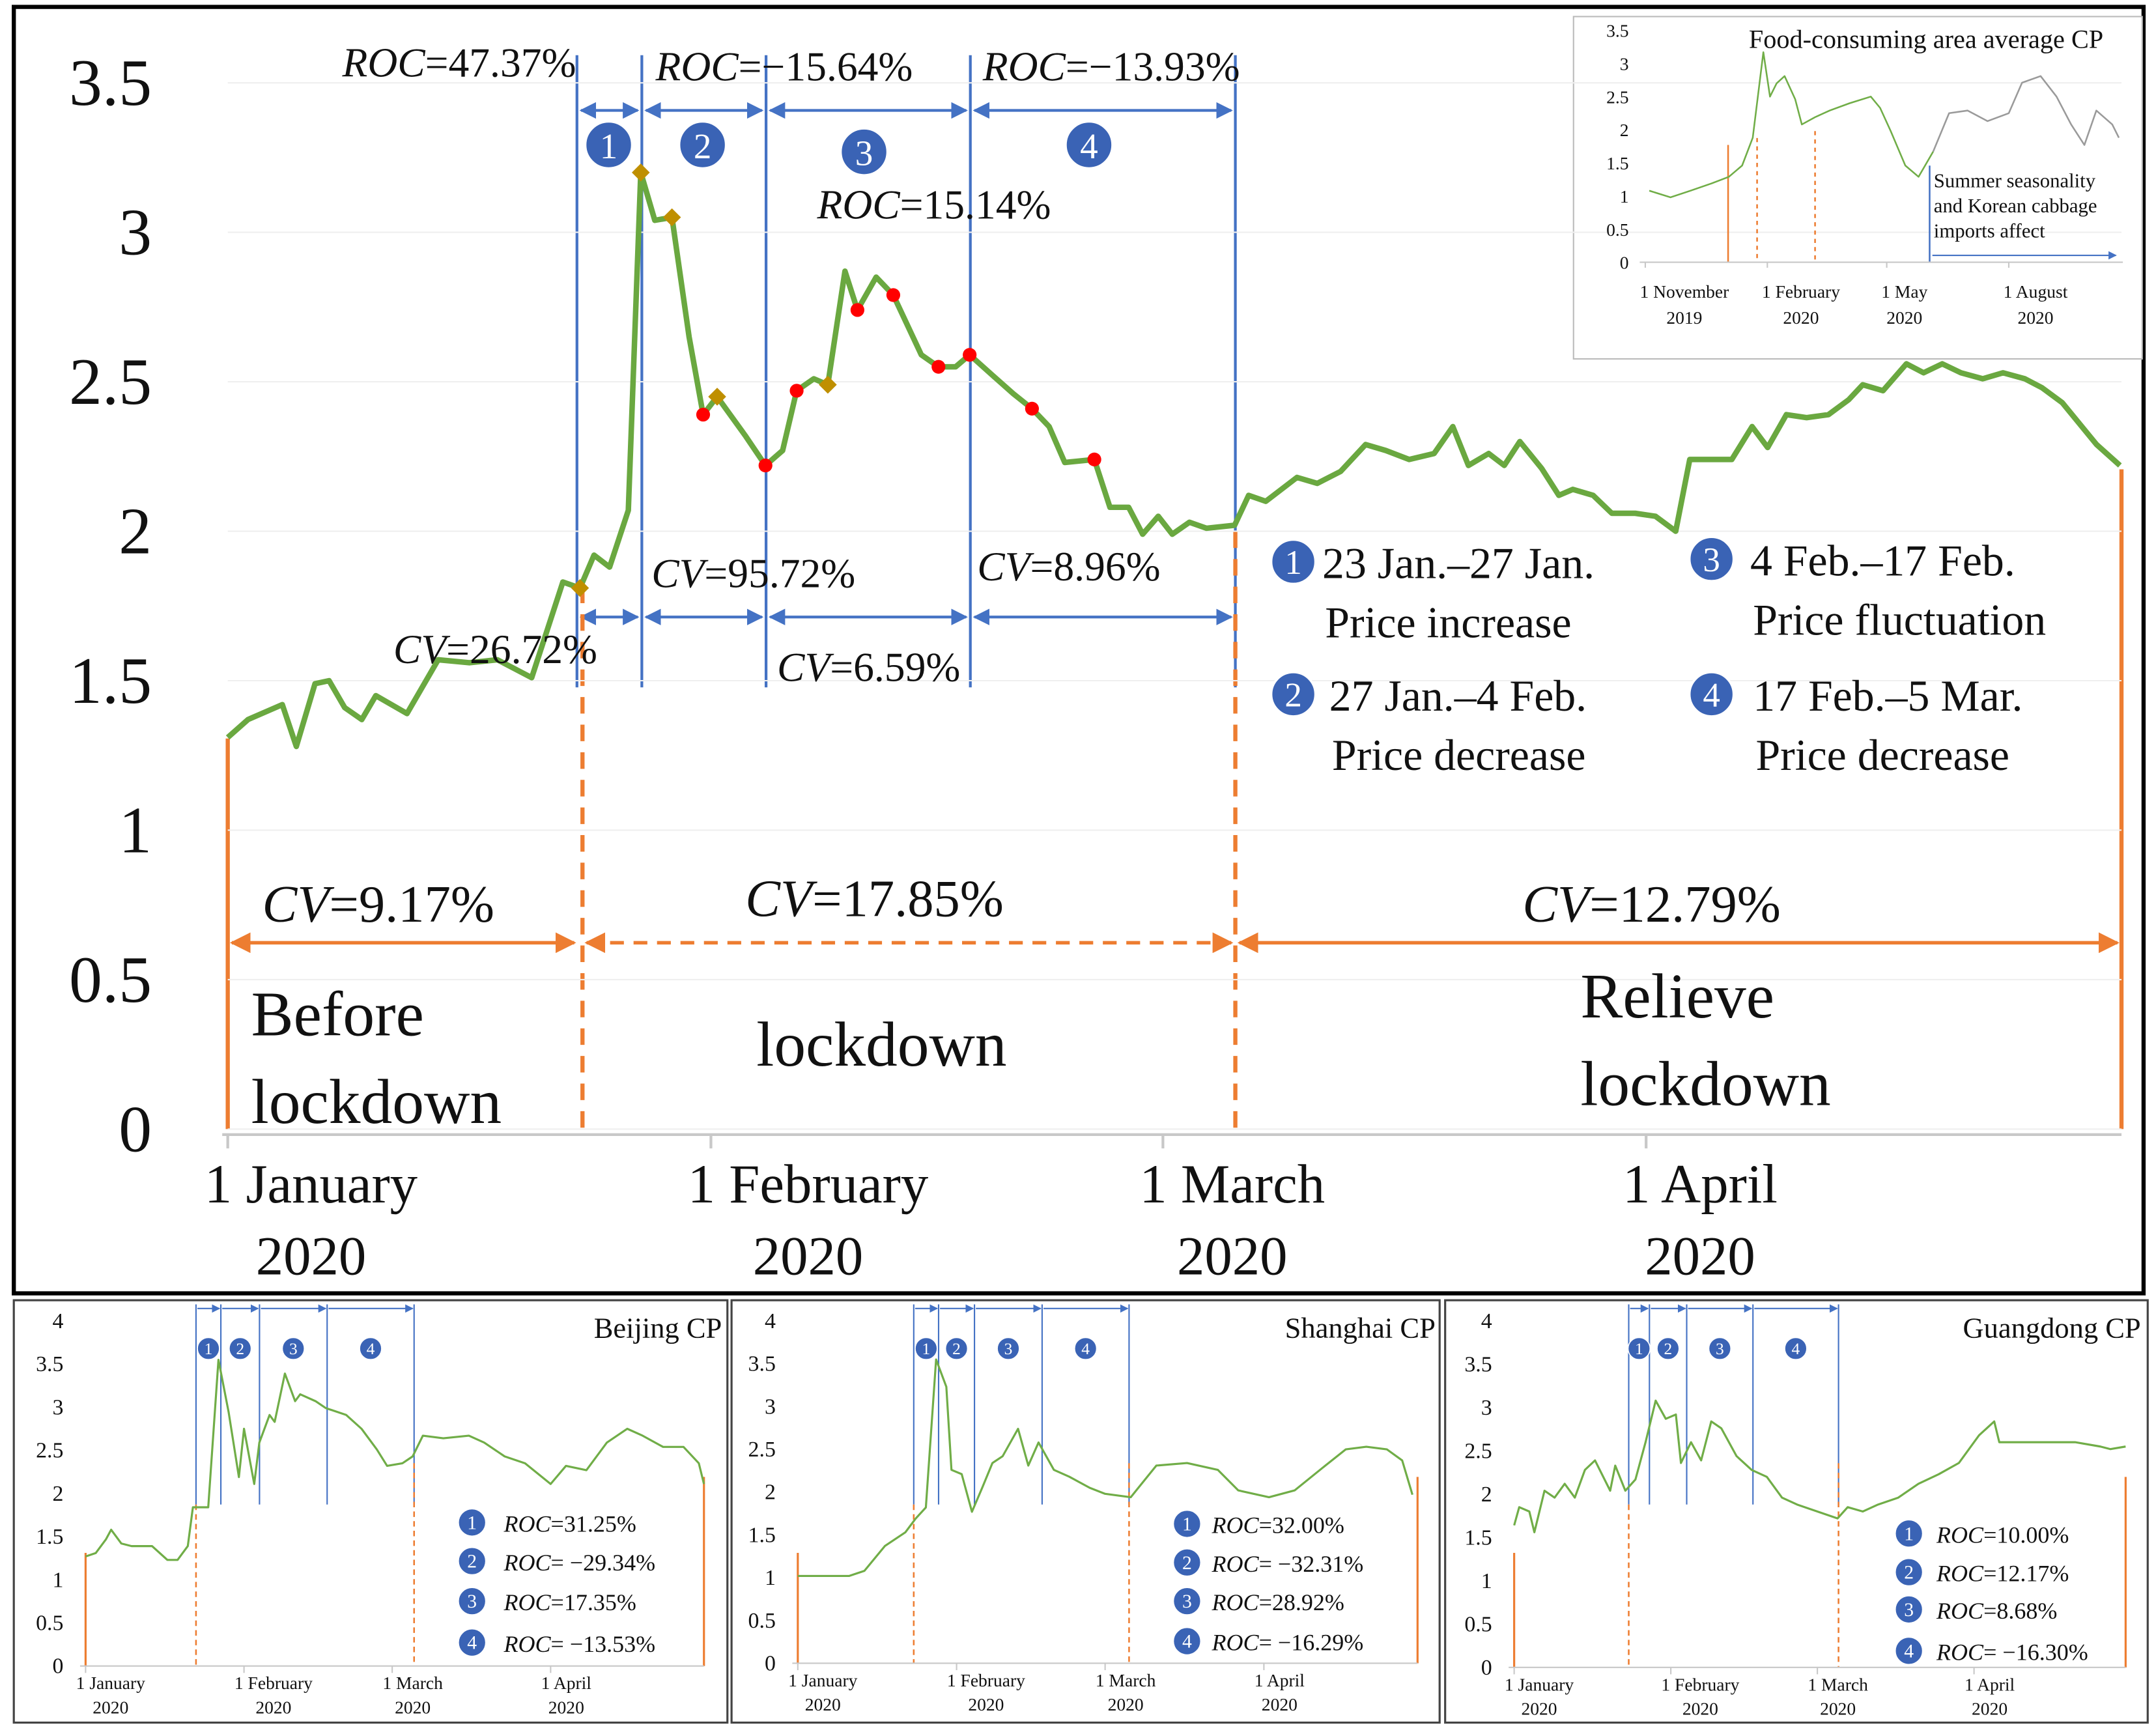  I want to click on annotation-value: =12.79%, so click(1685, 904).